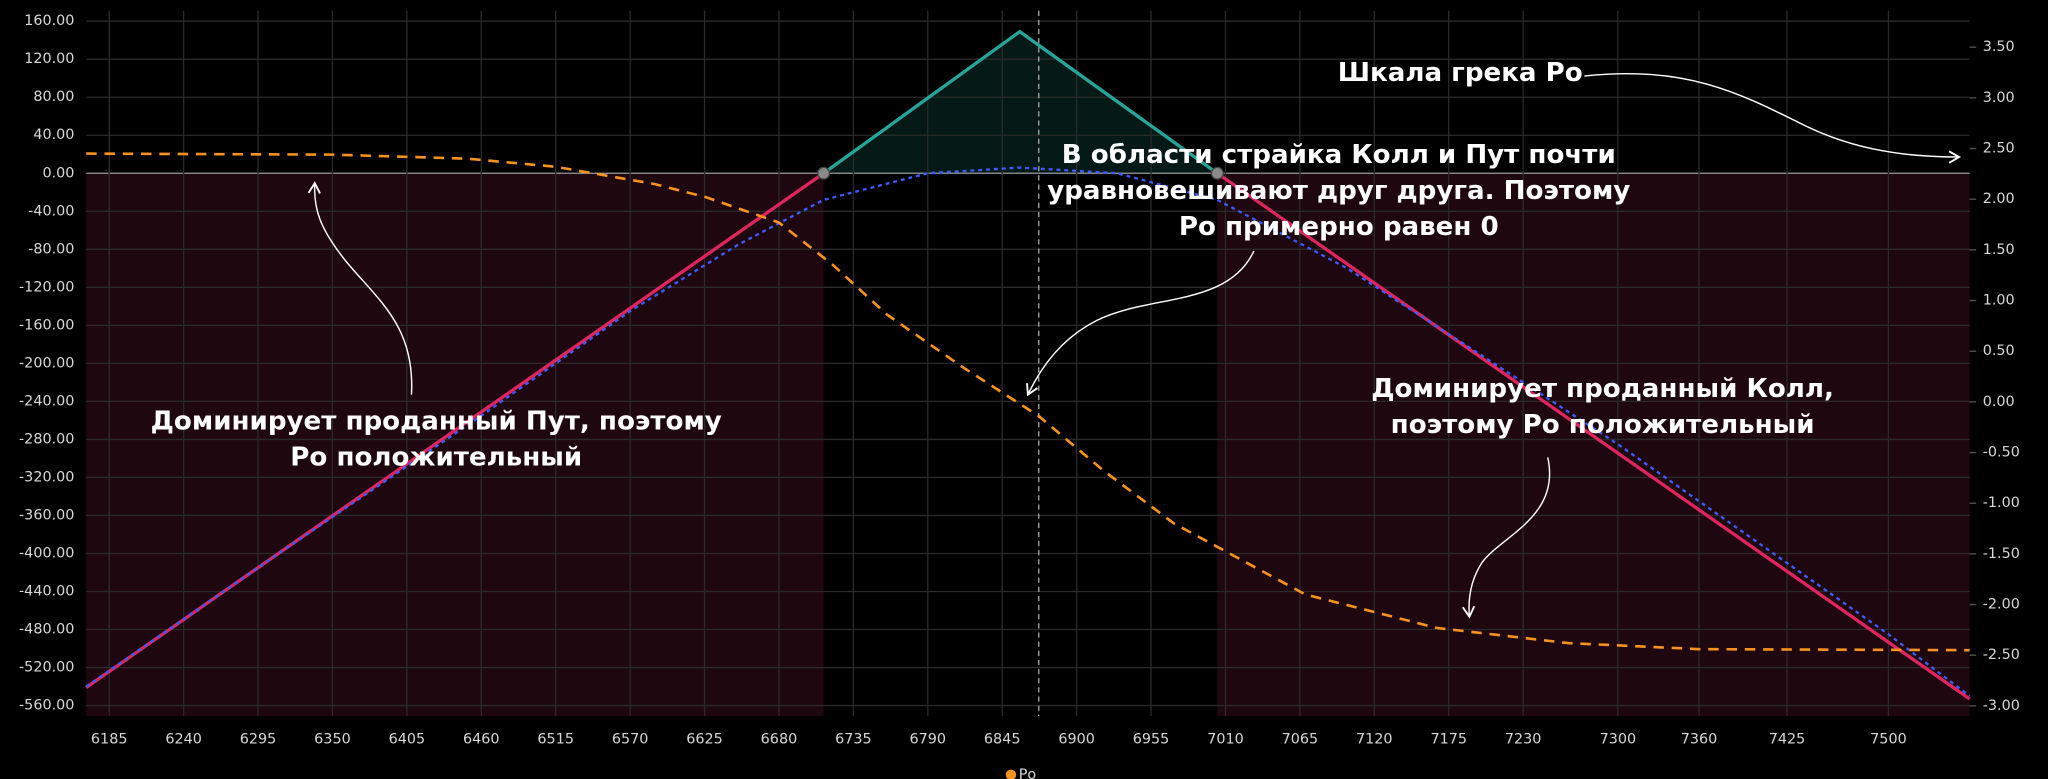 This screenshot has height=779, width=2048. Describe the element at coordinates (2001, 605) in the screenshot. I see `y2-tick-label: -2.00` at that location.